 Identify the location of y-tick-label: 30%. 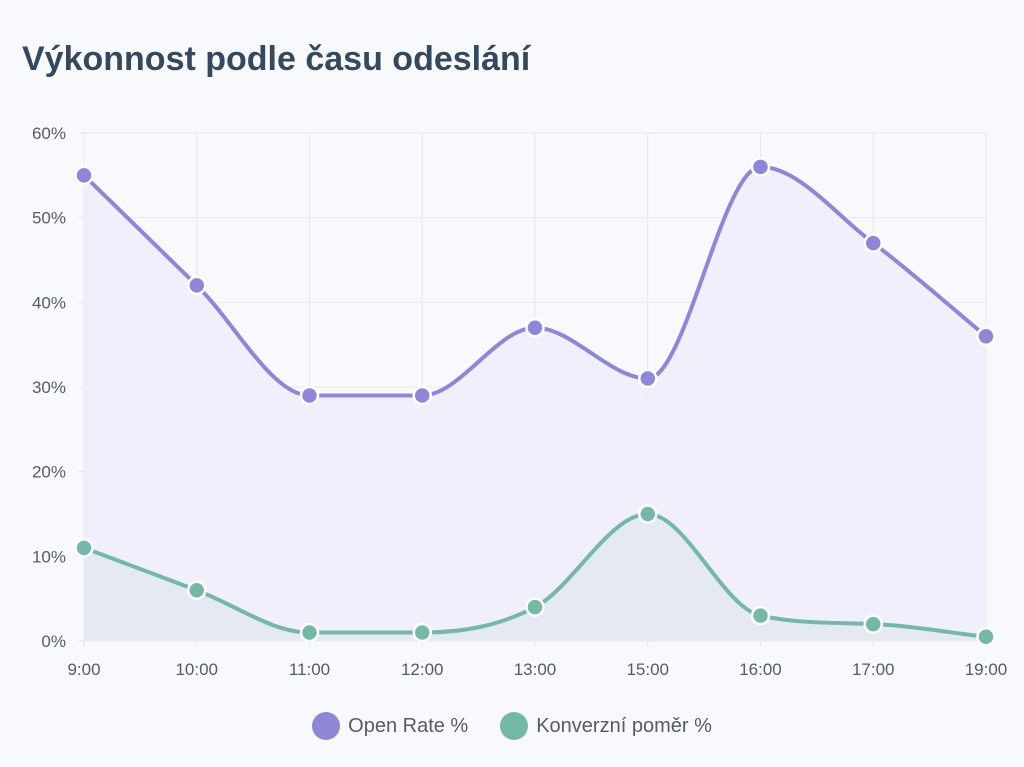
(49, 387).